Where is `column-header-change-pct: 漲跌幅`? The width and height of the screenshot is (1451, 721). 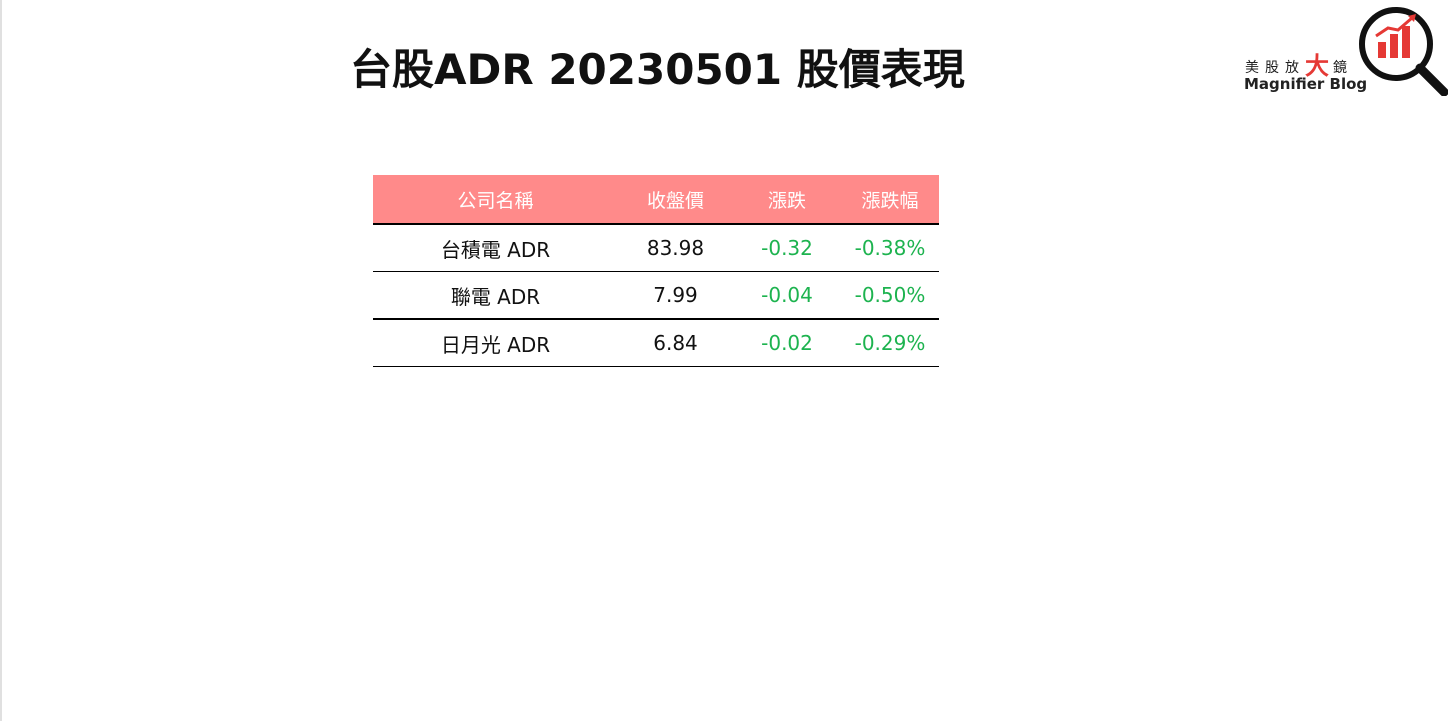
column-header-change-pct: 漲跌幅 is located at coordinates (890, 200).